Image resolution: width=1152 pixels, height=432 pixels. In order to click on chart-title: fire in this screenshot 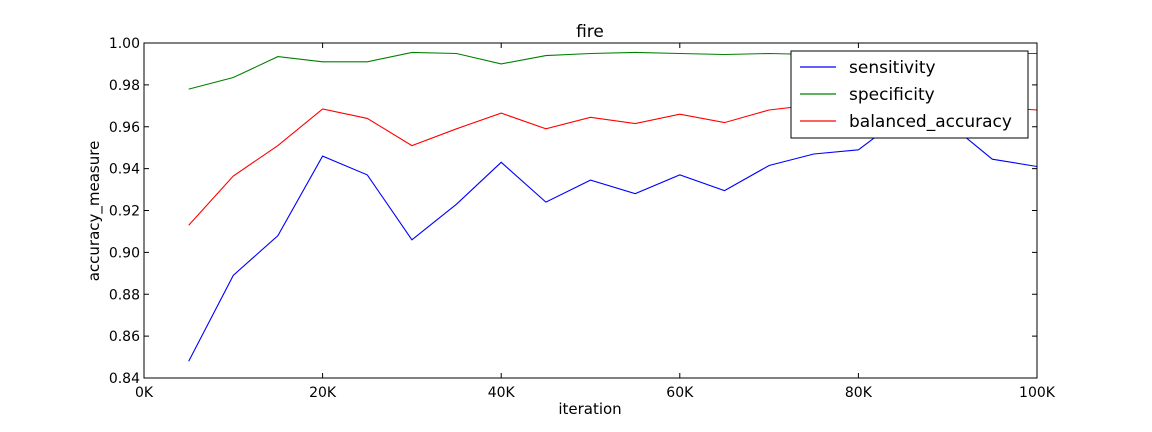, I will do `click(590, 32)`.